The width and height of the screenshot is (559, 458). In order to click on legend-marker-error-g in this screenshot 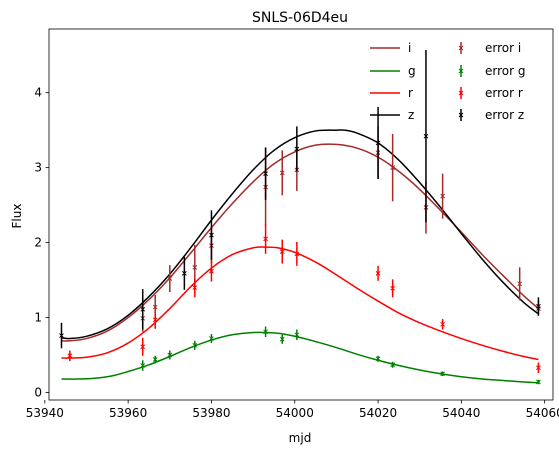, I will do `click(461, 71)`.